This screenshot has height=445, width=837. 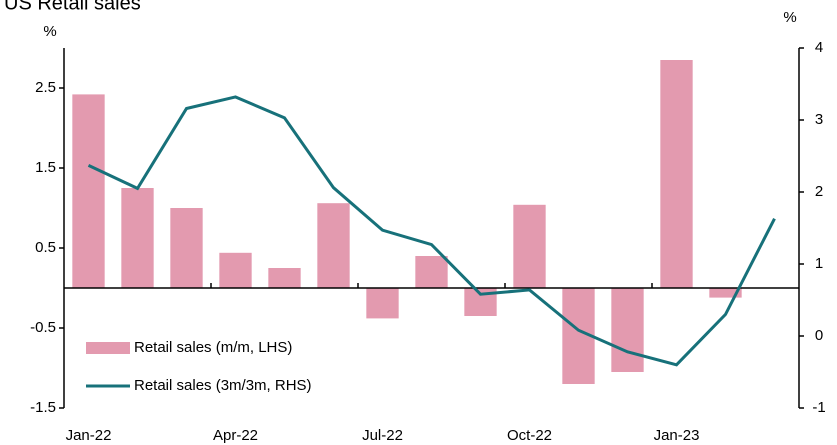 What do you see at coordinates (382, 435) in the screenshot?
I see `x-tick-label: Jul-22` at bounding box center [382, 435].